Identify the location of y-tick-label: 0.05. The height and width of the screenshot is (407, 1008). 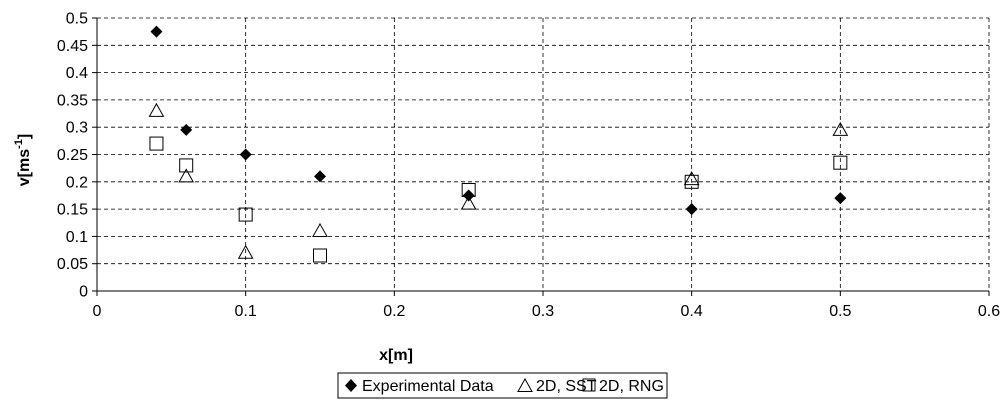
(72, 264).